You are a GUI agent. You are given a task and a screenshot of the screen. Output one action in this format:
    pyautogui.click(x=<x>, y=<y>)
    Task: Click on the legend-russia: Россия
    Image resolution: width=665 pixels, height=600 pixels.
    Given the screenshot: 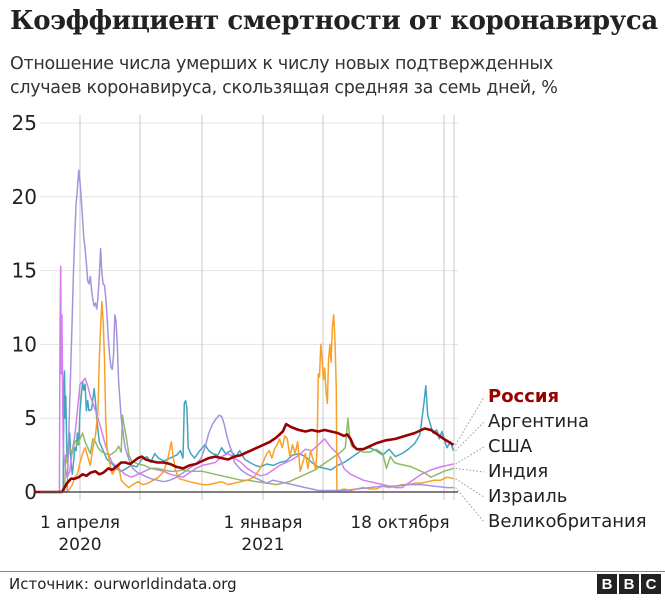 What is the action you would take?
    pyautogui.click(x=524, y=396)
    